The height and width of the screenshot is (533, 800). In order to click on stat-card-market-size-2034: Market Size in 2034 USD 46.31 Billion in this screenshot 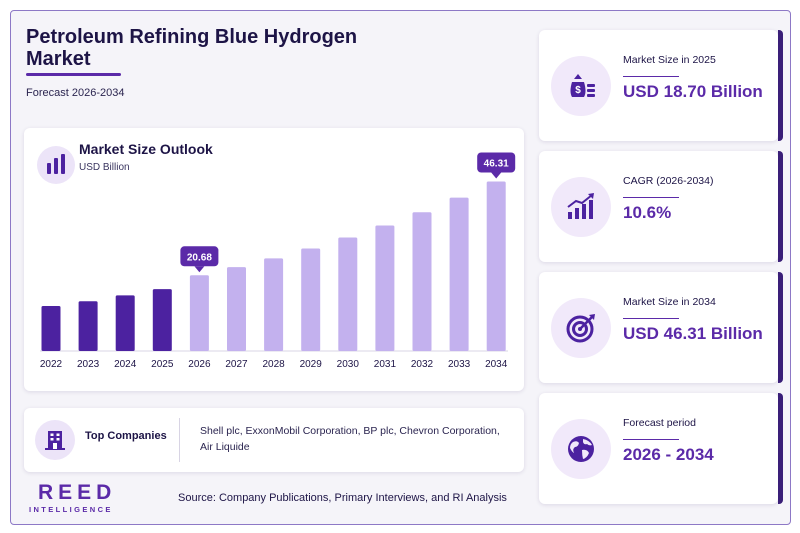, I will do `click(661, 327)`.